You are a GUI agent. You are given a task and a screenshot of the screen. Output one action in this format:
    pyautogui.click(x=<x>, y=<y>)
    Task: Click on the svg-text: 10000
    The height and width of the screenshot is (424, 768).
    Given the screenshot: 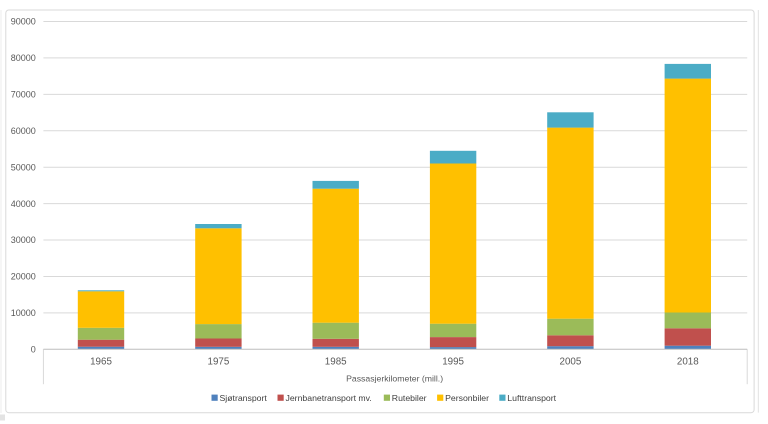 What is the action you would take?
    pyautogui.click(x=23, y=313)
    